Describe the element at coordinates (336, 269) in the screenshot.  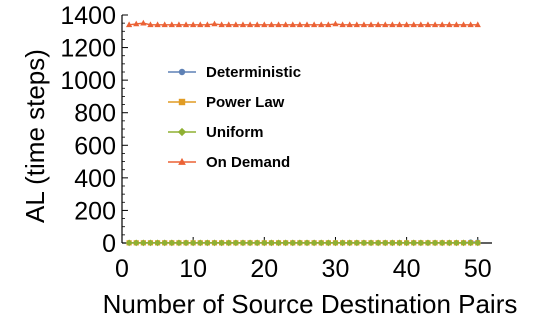
I see `x-tick-label: 30` at that location.